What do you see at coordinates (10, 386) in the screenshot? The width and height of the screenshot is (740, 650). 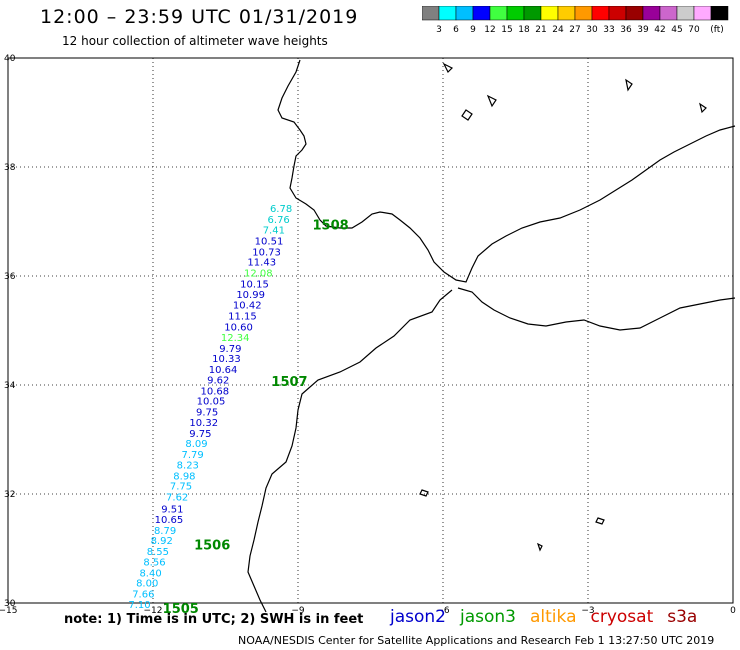 I see `lat-tick-label: 34` at bounding box center [10, 386].